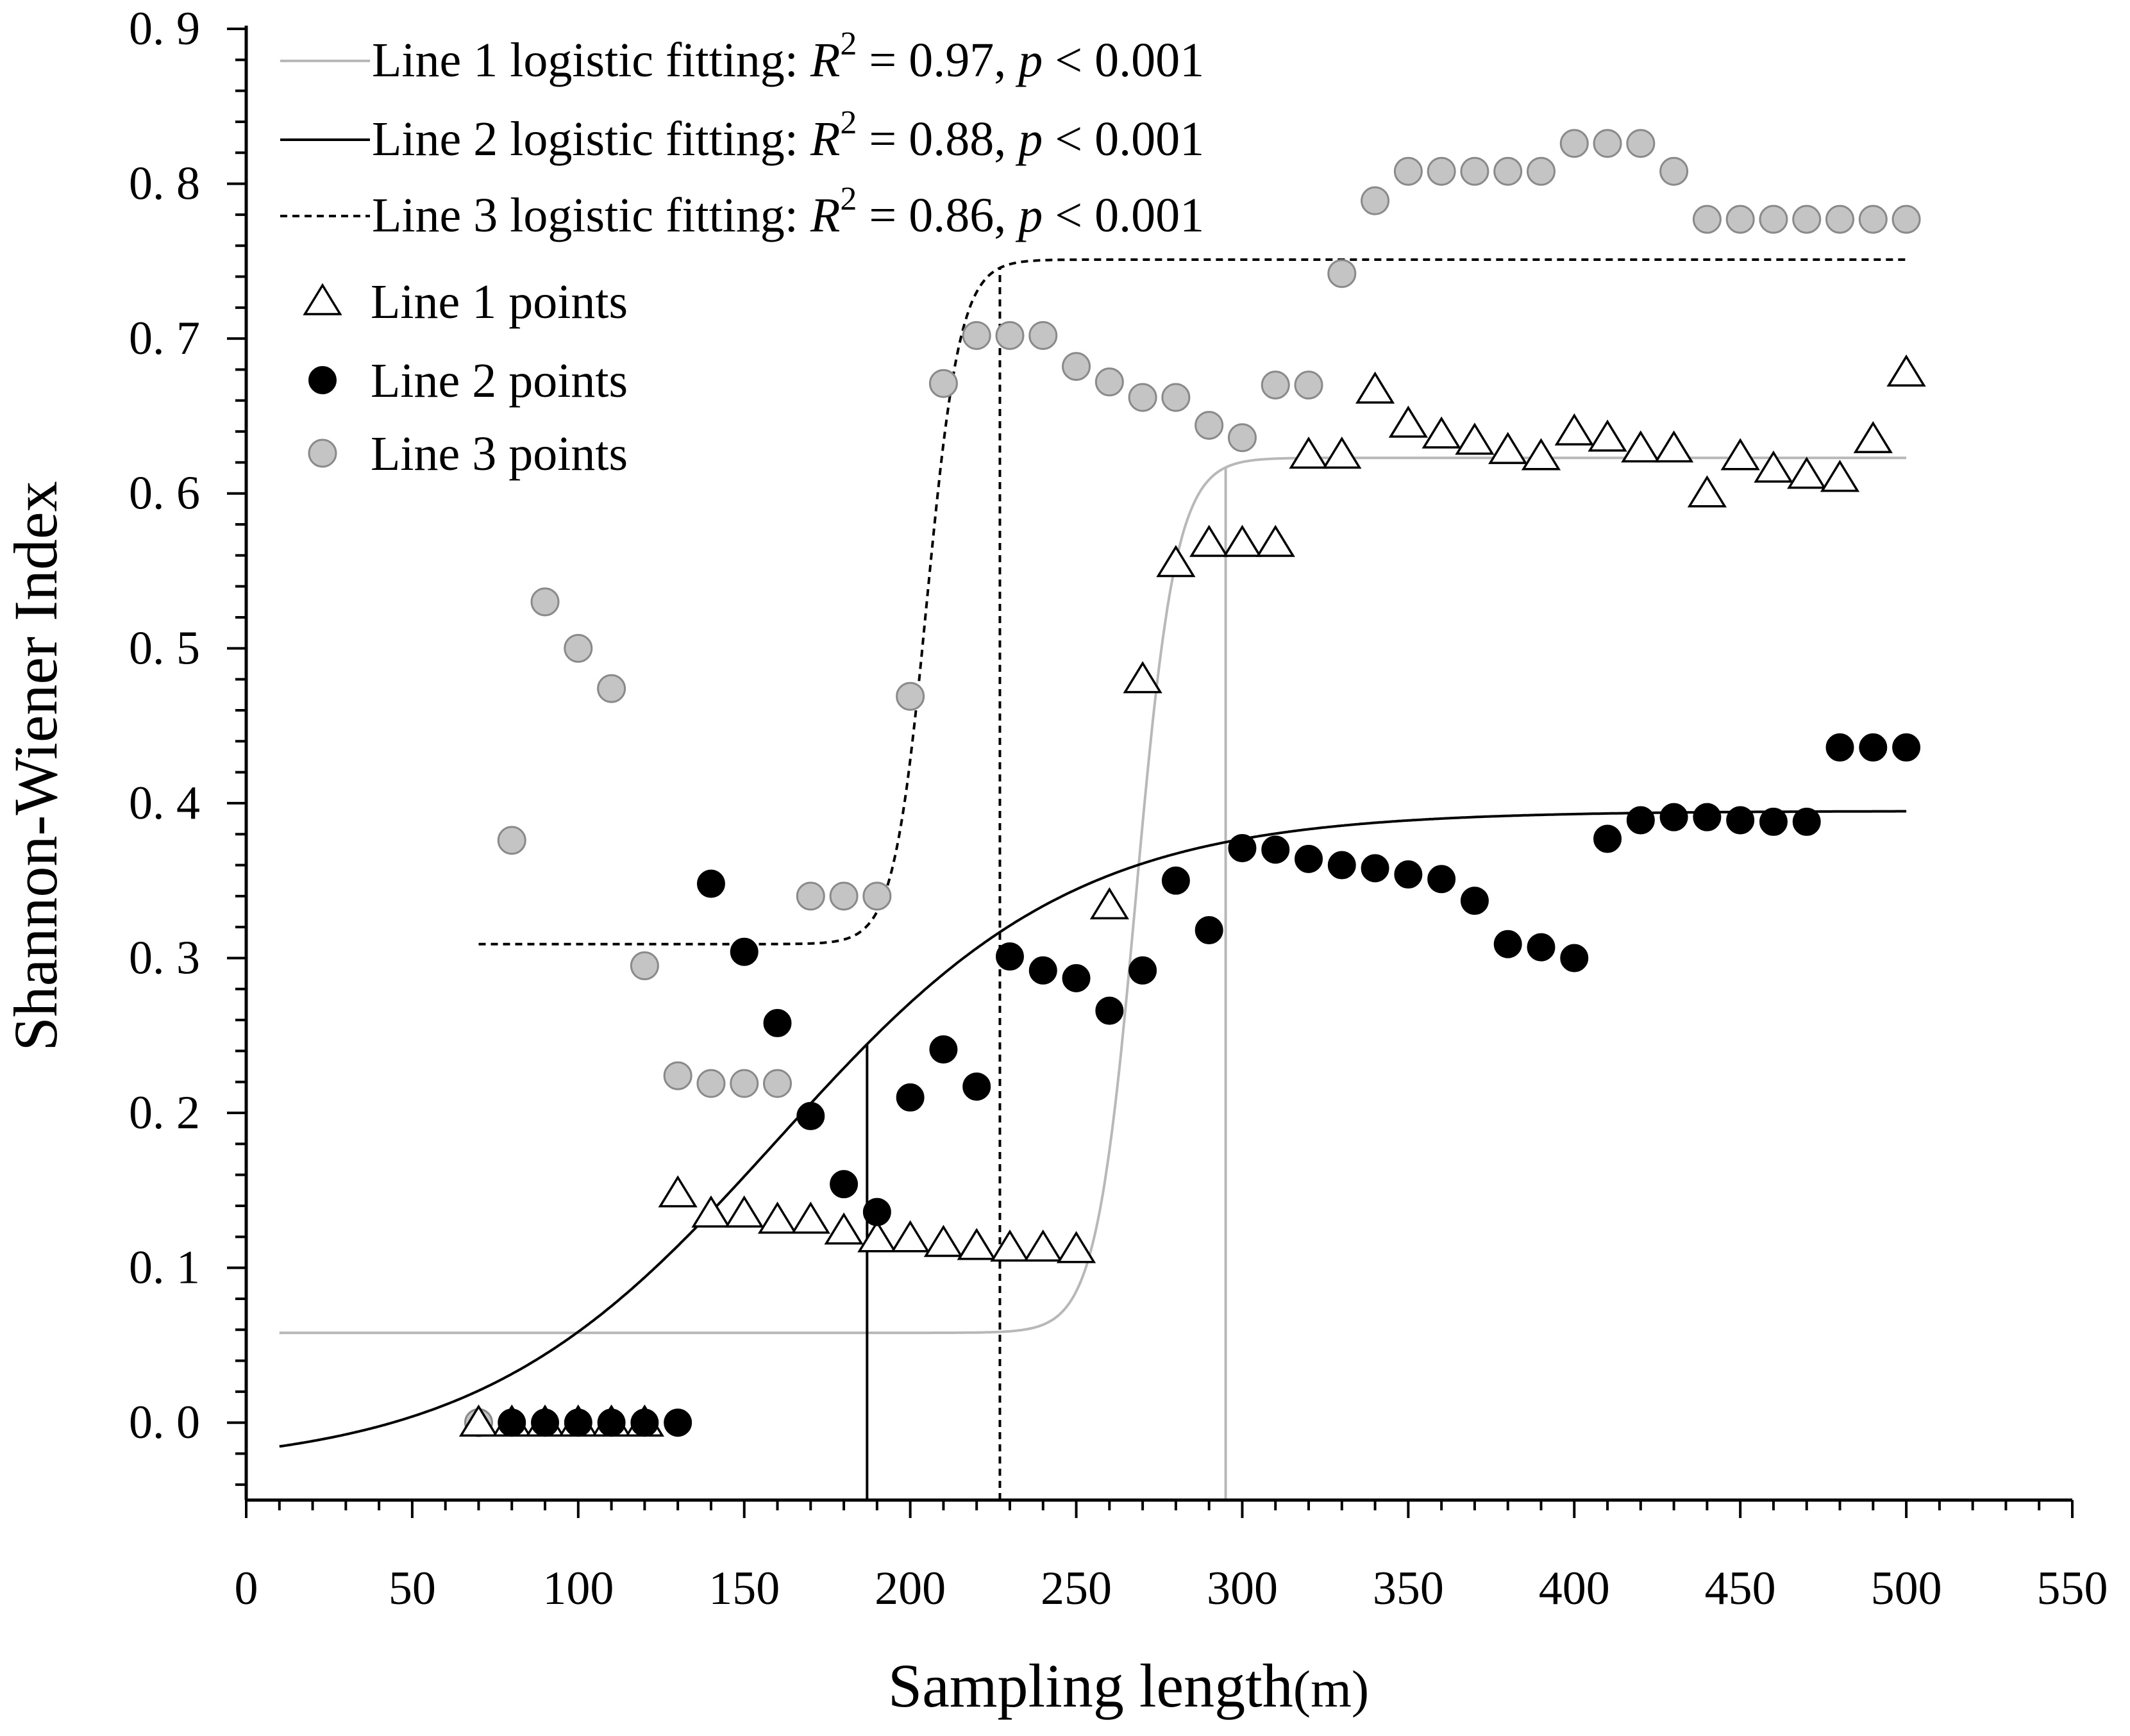 Image resolution: width=2130 pixels, height=1736 pixels. I want to click on x-tick-label: 450, so click(1741, 1588).